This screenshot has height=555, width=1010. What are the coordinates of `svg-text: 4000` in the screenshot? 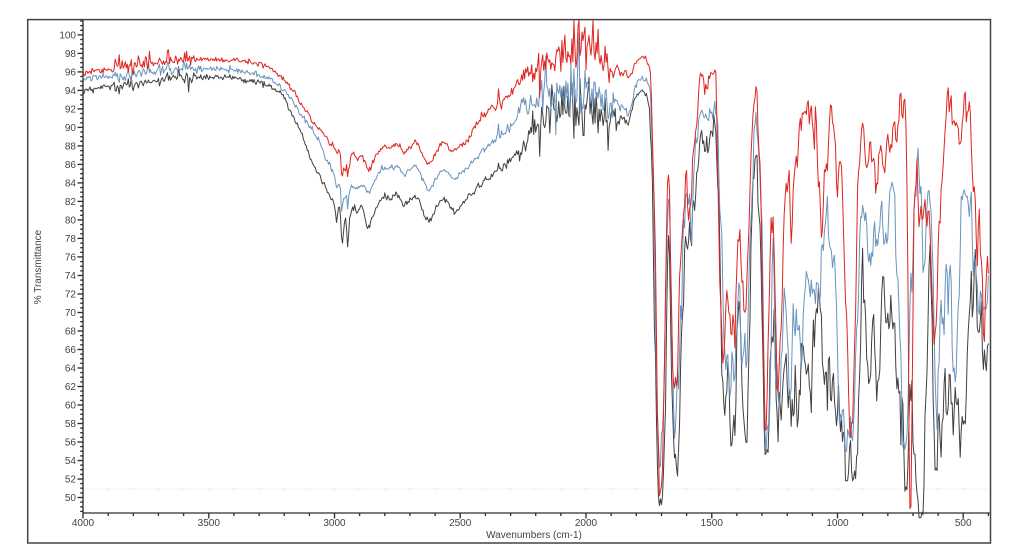 It's located at (83, 523).